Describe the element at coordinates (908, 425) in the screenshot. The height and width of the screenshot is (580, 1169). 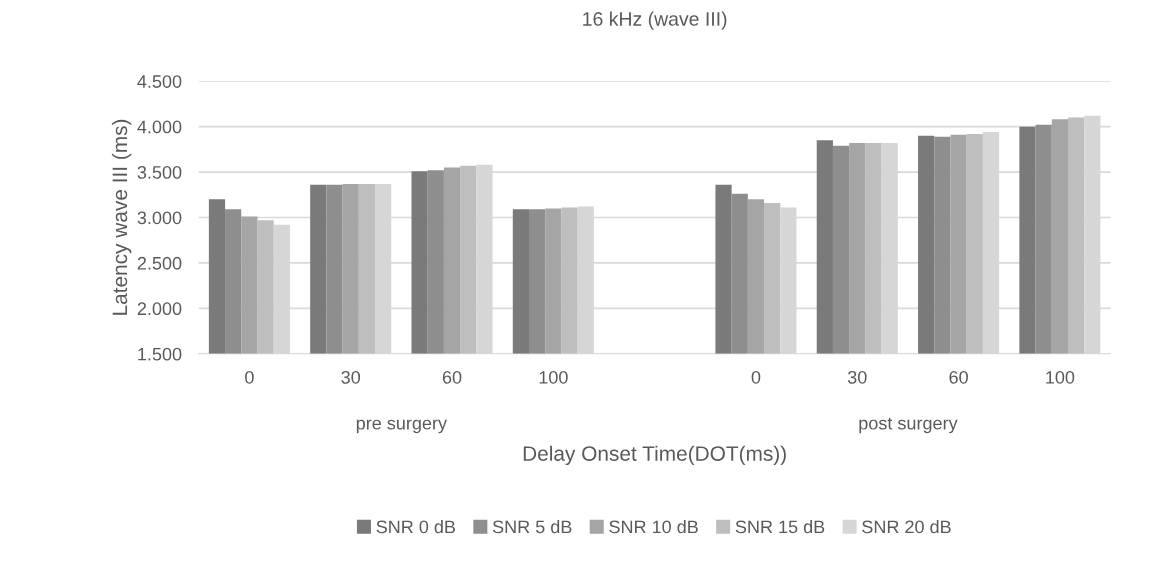
I see `text: post surgery` at that location.